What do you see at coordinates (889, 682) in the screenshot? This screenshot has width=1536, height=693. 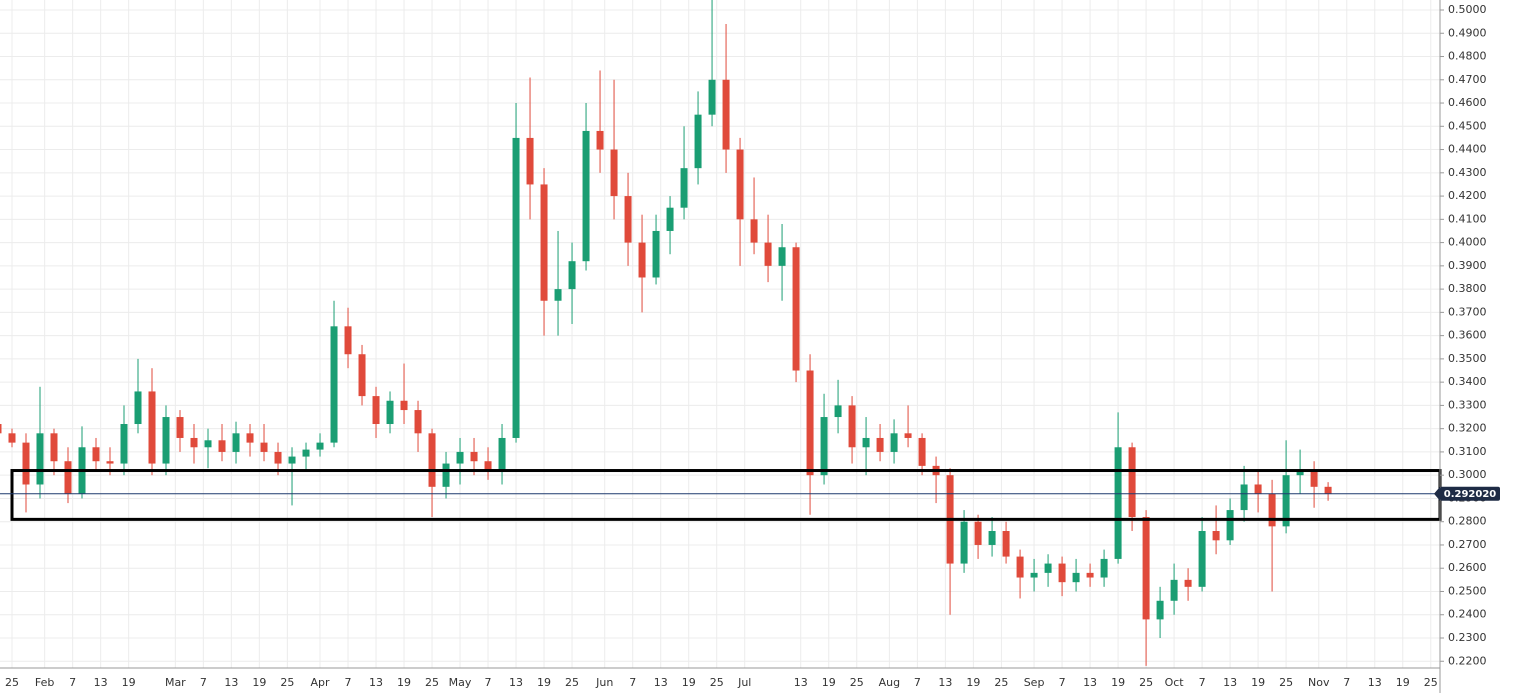 I see `x-tick-label: Aug` at bounding box center [889, 682].